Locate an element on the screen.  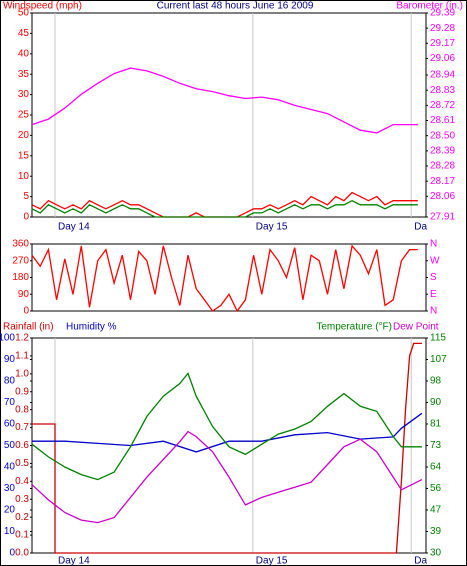
y-tick-label: 0.3 is located at coordinates (22, 499).